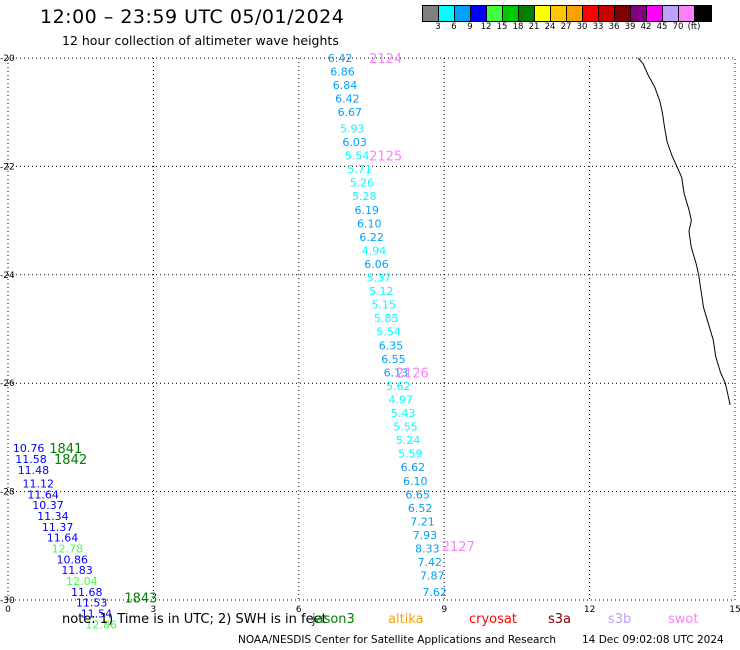 The width and height of the screenshot is (740, 650). Describe the element at coordinates (82, 581) in the screenshot. I see `wave-height-value: 12.04` at that location.